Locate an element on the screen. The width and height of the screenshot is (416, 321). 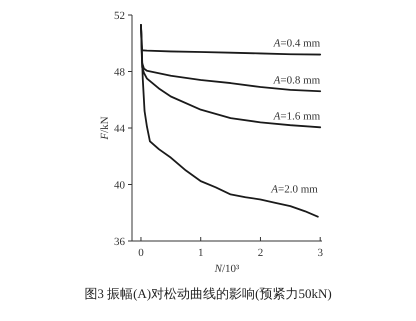
y-tick-label: 48 is located at coordinates (120, 72).